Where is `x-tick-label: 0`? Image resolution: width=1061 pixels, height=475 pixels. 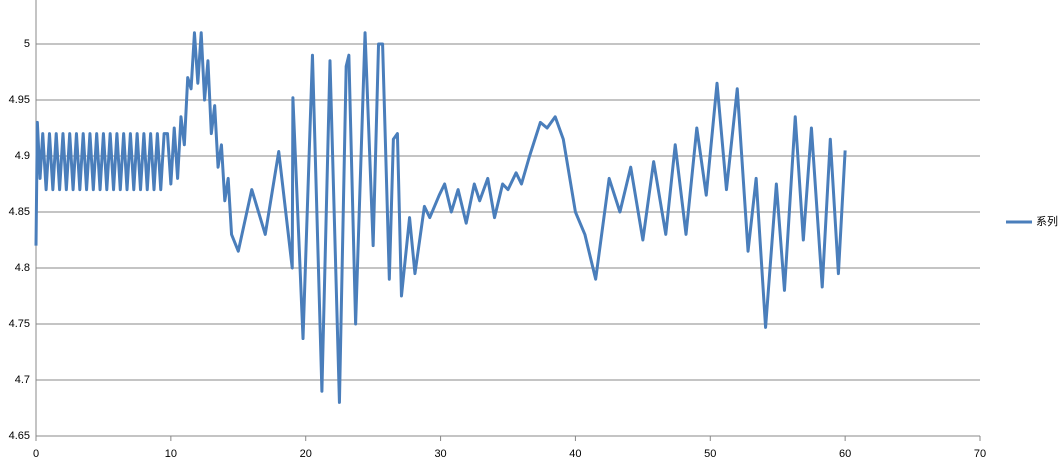
x-tick-label: 0 is located at coordinates (36, 454).